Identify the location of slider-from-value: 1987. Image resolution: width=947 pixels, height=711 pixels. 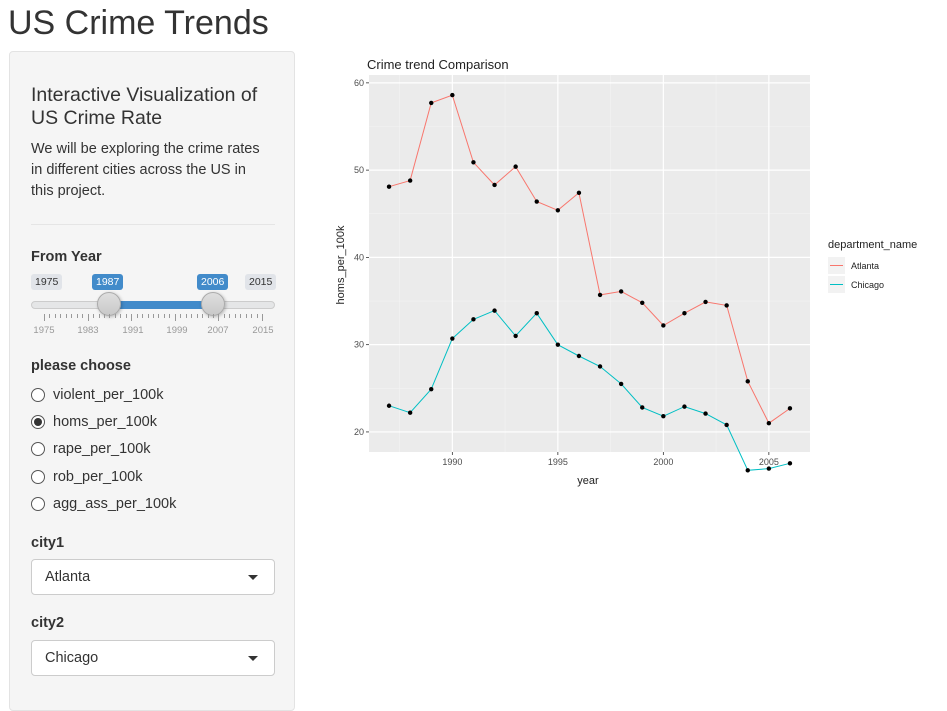
(108, 282).